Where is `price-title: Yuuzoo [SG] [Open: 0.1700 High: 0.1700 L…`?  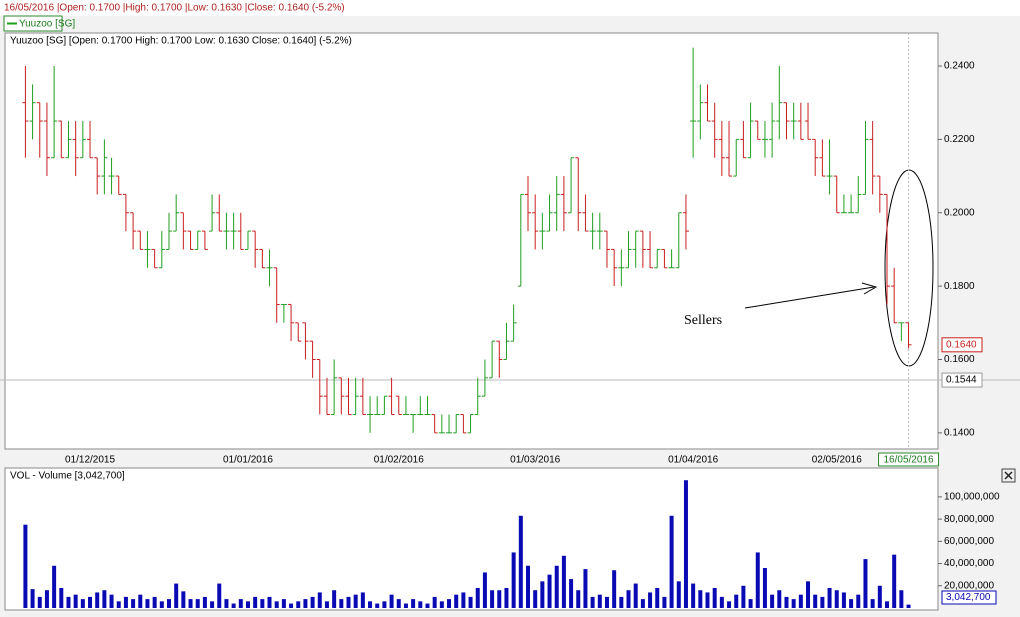 price-title: Yuuzoo [SG] [Open: 0.1700 High: 0.1700 L… is located at coordinates (181, 41).